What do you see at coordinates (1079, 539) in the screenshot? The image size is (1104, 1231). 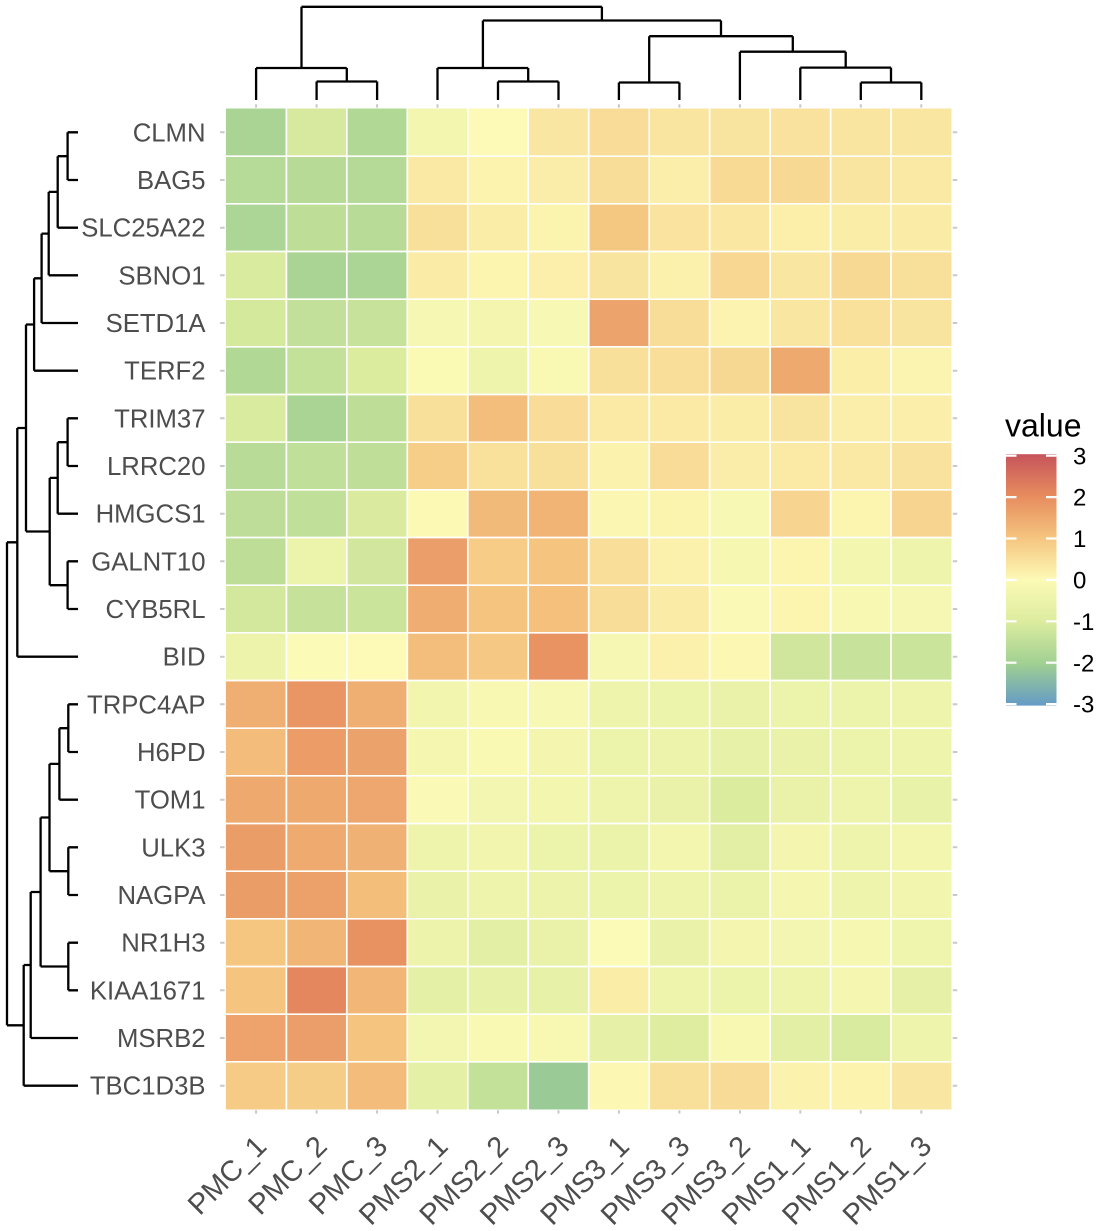 I see `svg-text: 1` at bounding box center [1079, 539].